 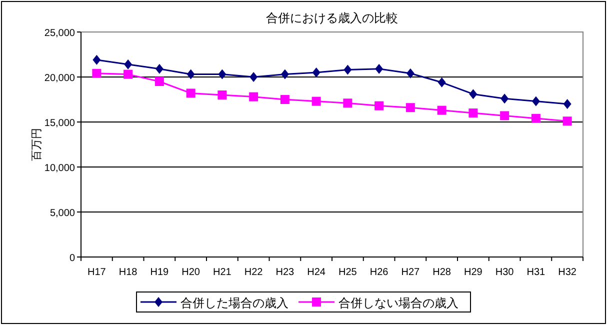 What do you see at coordinates (191, 272) in the screenshot?
I see `x-tick-label: H20` at bounding box center [191, 272].